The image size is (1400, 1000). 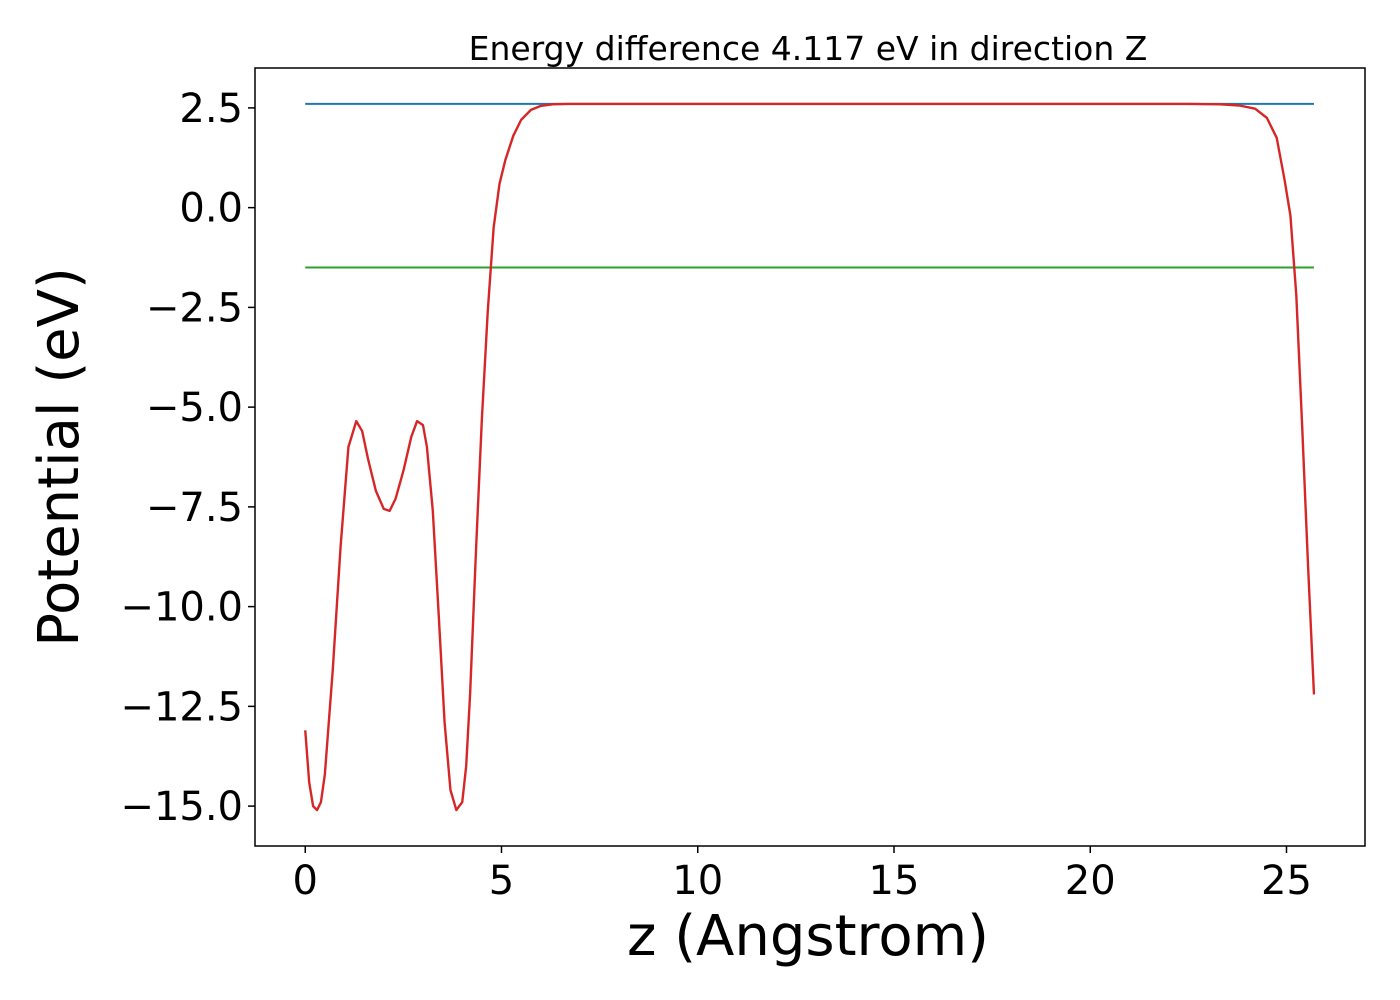 What do you see at coordinates (211, 209) in the screenshot?
I see `y-tick-label: 0.0` at bounding box center [211, 209].